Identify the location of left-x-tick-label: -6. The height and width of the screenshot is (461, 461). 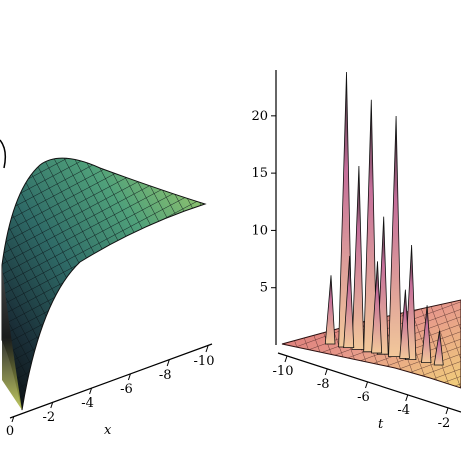
(126, 389).